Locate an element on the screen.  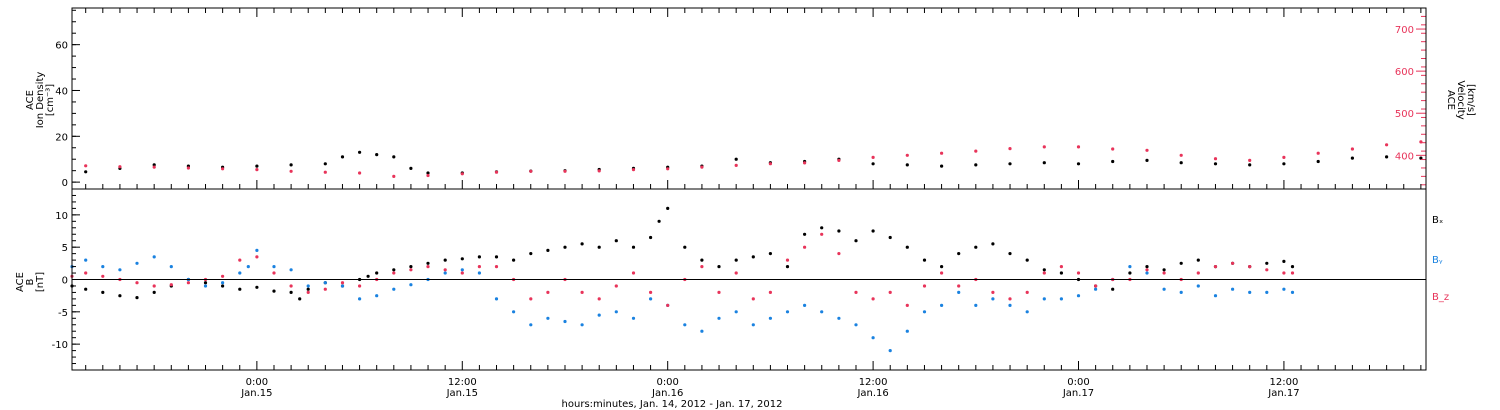
bottom-tick-label-2: 0 is located at coordinates (65, 281).